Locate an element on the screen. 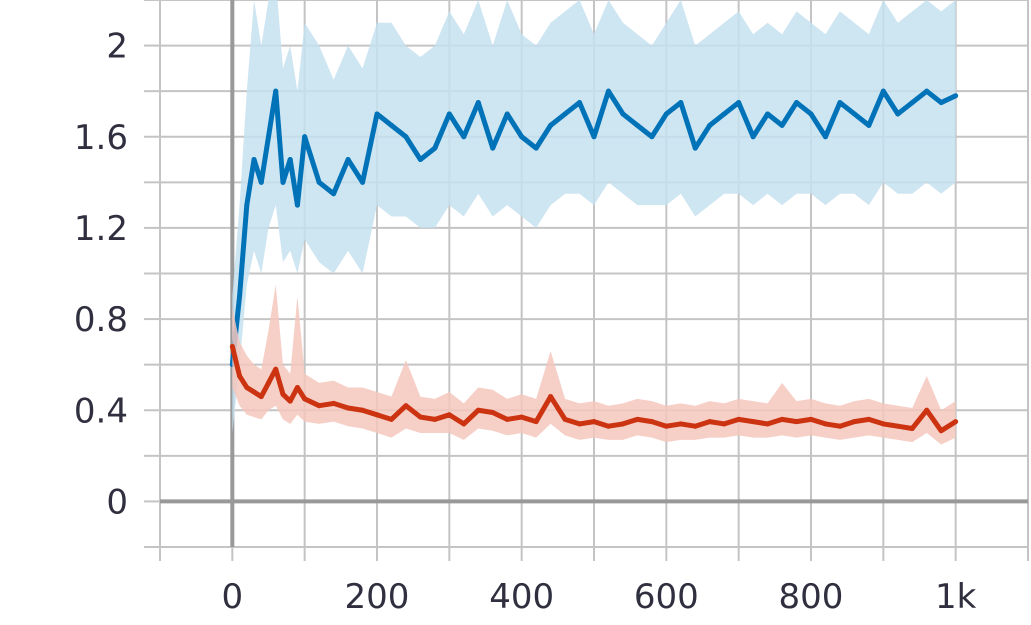 This screenshot has height=625, width=1031. y-tick-label: 0.8 is located at coordinates (101, 320).